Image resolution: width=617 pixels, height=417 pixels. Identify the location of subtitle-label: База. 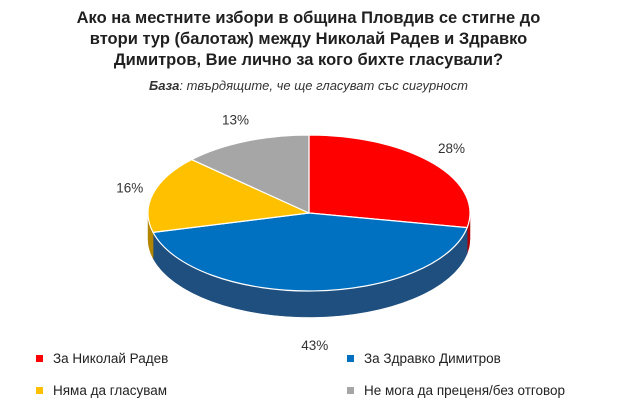
(164, 85).